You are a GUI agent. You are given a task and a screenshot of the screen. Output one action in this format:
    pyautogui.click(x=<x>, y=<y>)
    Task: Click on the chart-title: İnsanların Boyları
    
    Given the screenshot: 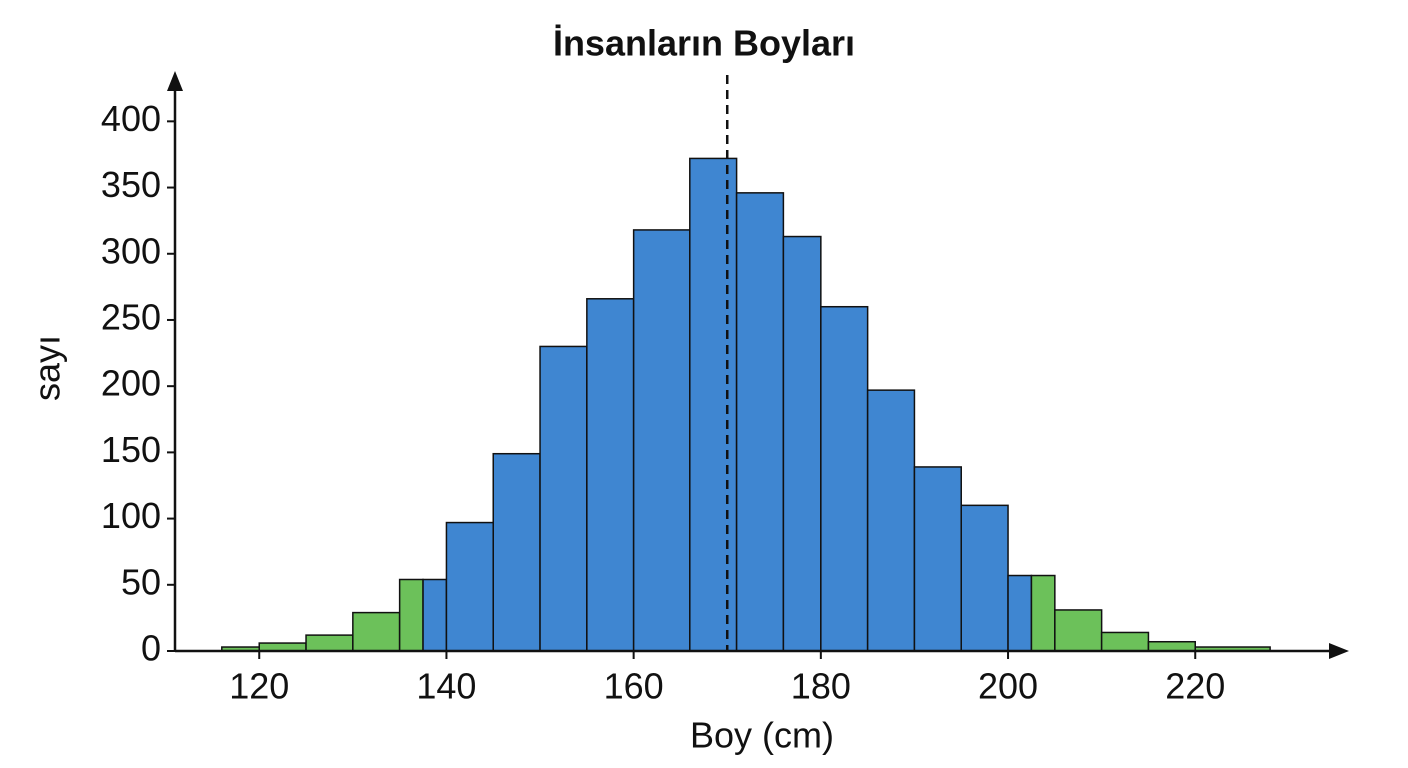 What is the action you would take?
    pyautogui.click(x=704, y=43)
    